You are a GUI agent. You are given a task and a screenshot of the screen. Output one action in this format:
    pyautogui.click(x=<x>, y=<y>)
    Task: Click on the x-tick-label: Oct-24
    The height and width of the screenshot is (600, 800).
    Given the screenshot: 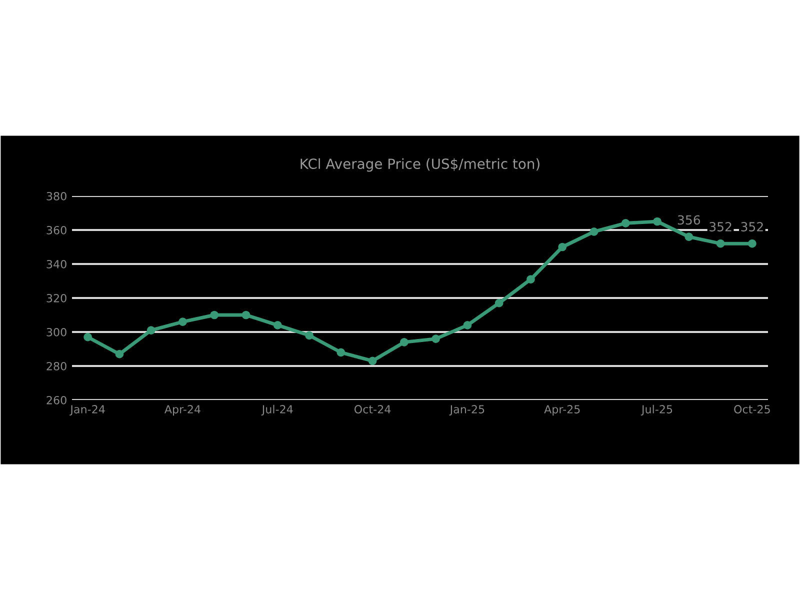 What is the action you would take?
    pyautogui.click(x=372, y=409)
    